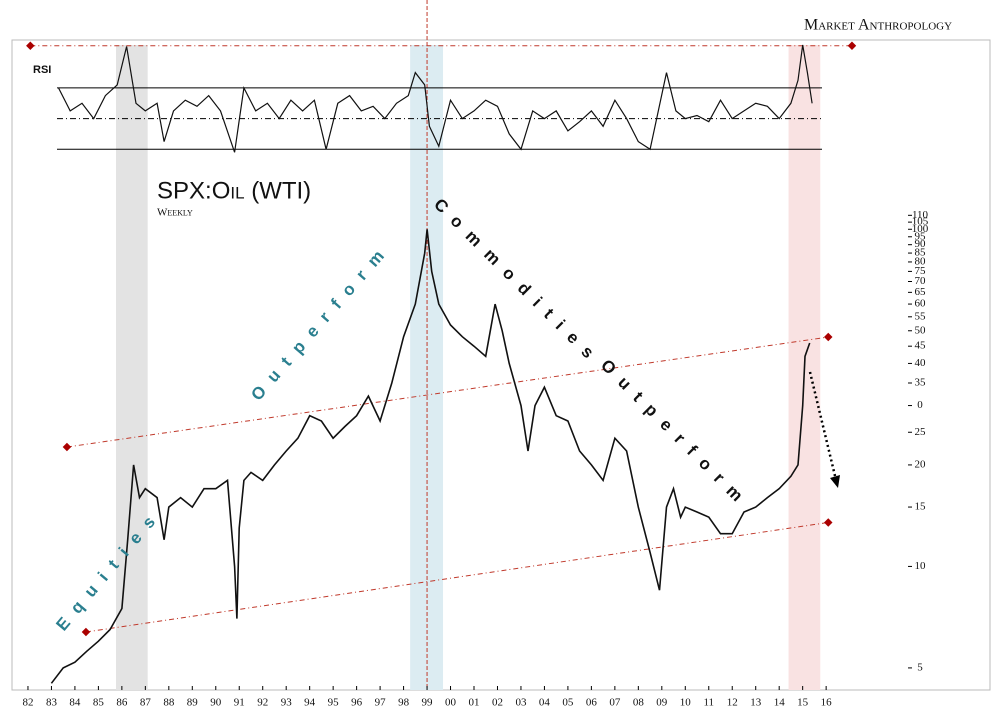 The image size is (1004, 721). I want to click on x-tick-label: 91, so click(239, 703).